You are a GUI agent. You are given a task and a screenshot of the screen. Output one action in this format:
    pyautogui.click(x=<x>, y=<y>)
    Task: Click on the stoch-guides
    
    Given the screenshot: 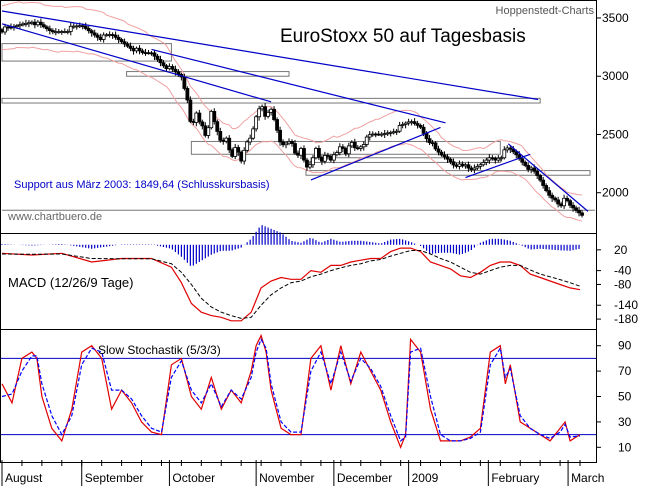 What is the action you would take?
    pyautogui.click(x=298, y=396)
    